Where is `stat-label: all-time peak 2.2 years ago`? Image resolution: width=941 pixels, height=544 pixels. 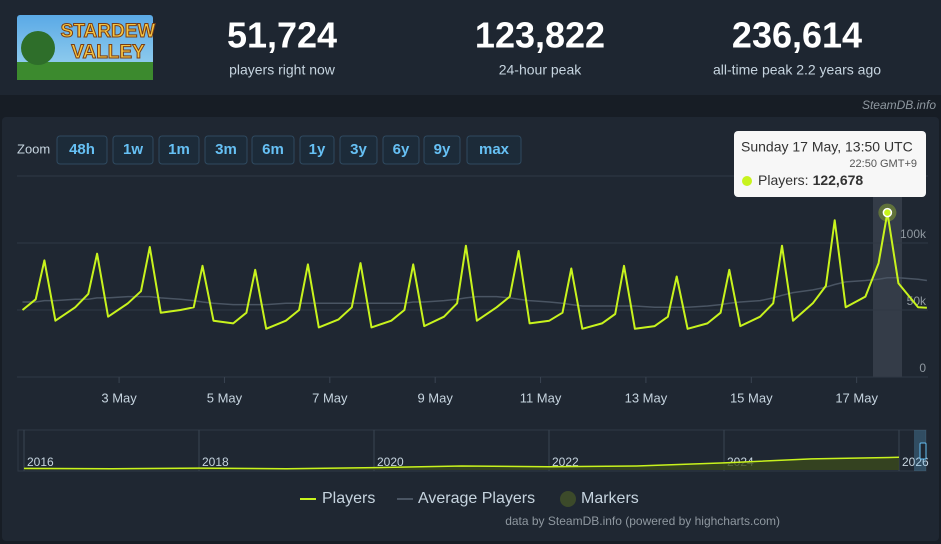 stat-label: all-time peak 2.2 years ago is located at coordinates (797, 70).